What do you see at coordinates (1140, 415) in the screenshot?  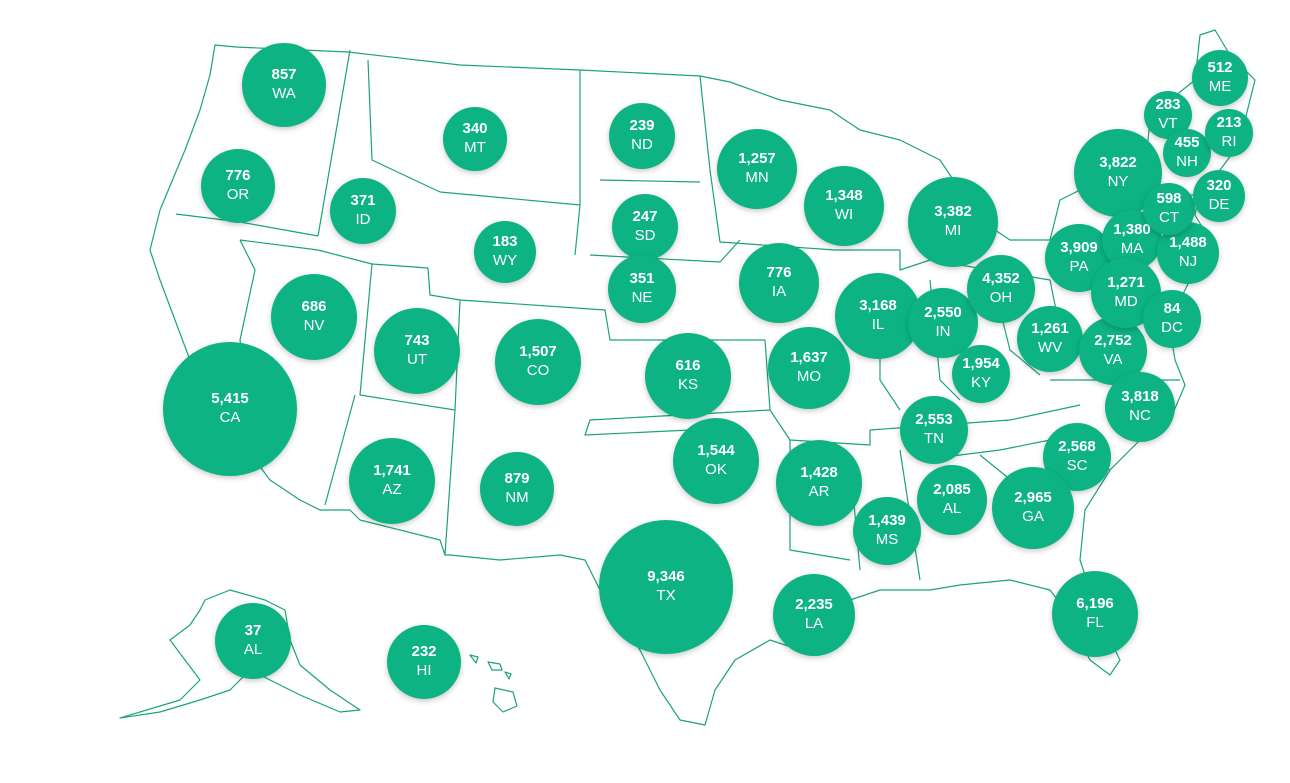 I see `state-abbreviation: NC` at bounding box center [1140, 415].